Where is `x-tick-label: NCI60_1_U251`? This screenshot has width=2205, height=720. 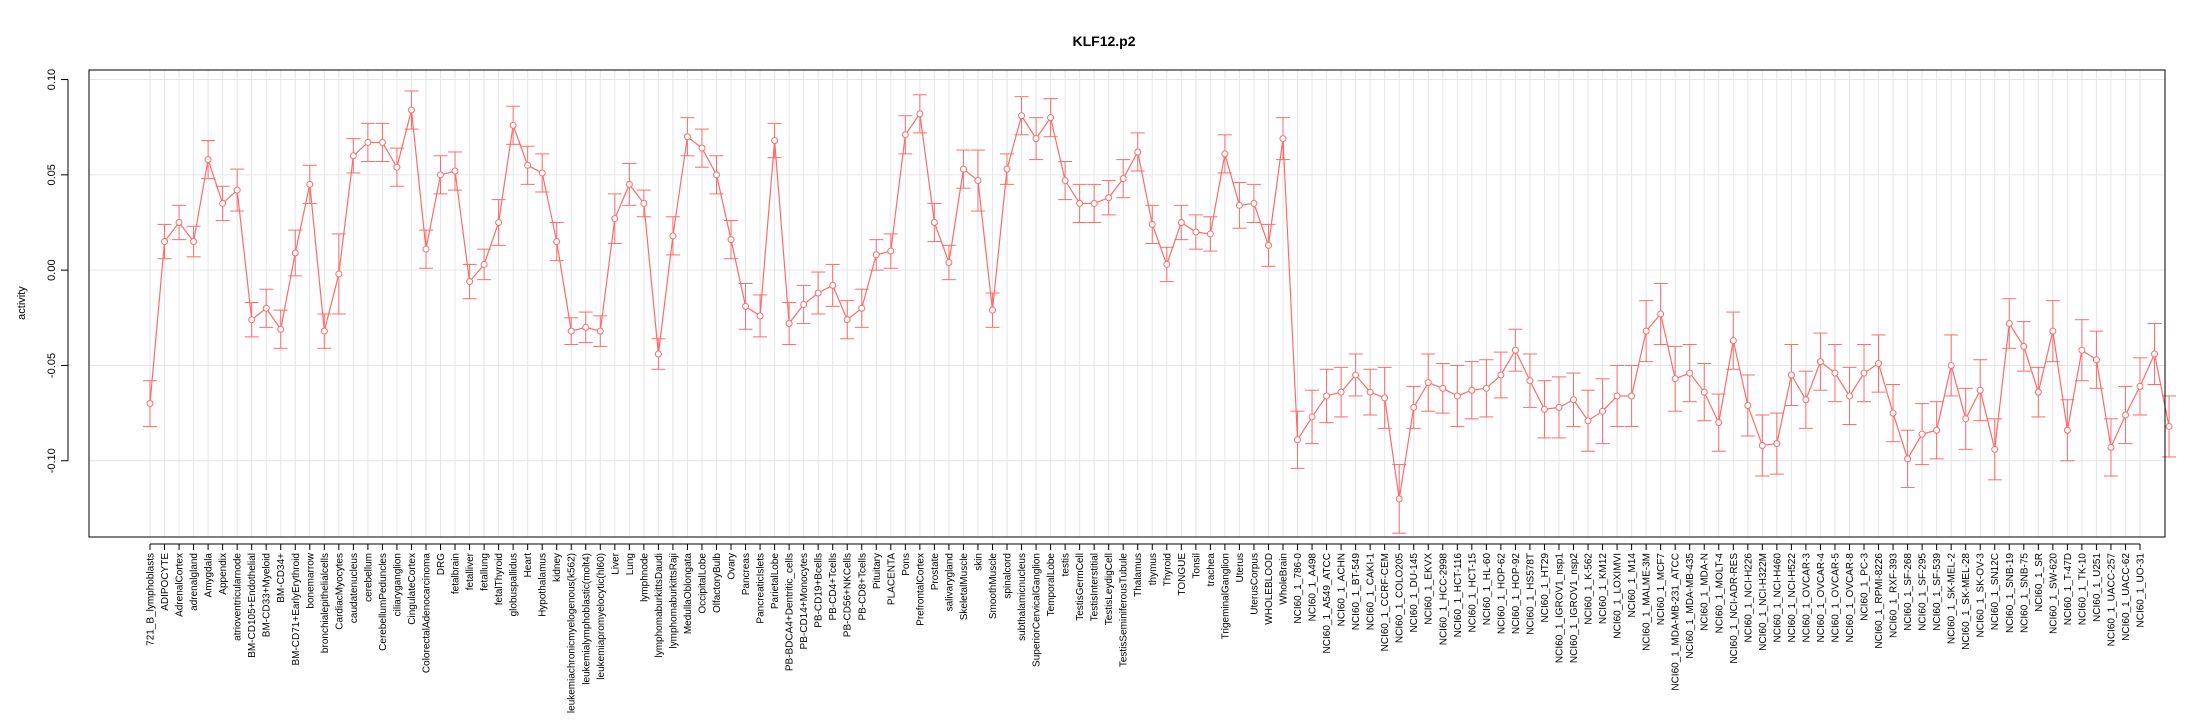 x-tick-label: NCI60_1_U251 is located at coordinates (2097, 587).